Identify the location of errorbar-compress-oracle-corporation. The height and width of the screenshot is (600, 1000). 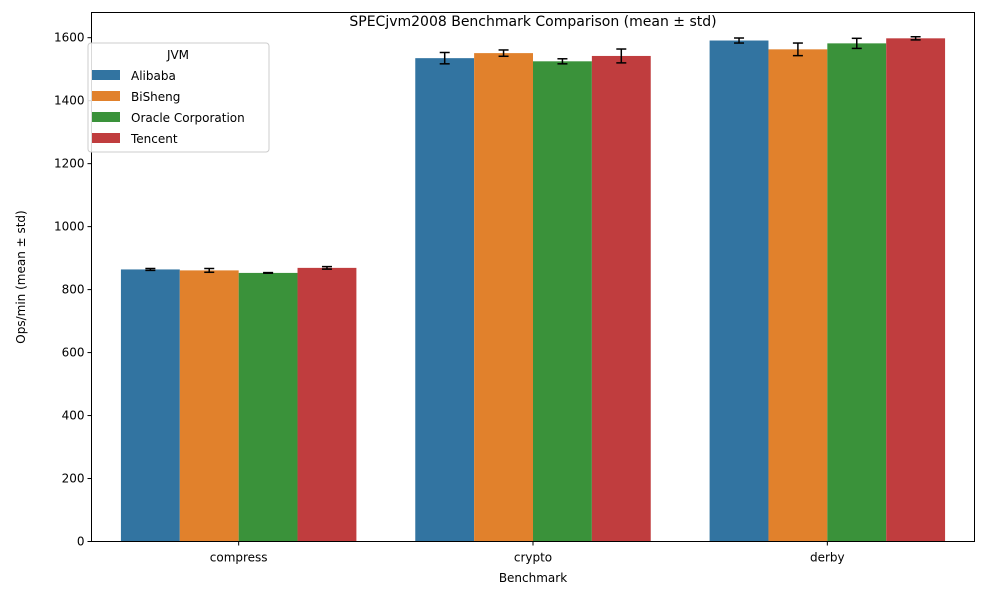
(268, 272).